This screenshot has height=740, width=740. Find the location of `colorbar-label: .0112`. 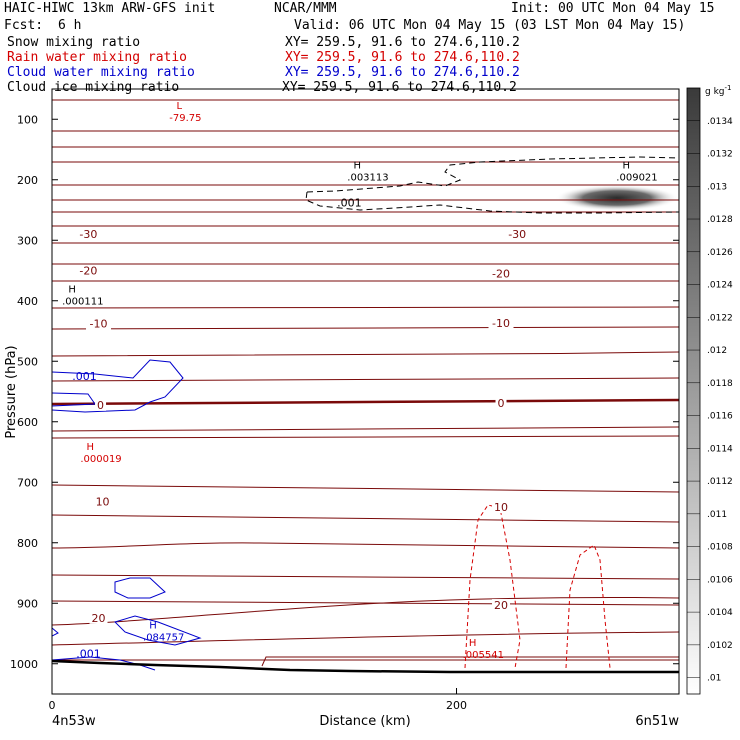

colorbar-label: .0112 is located at coordinates (720, 482).